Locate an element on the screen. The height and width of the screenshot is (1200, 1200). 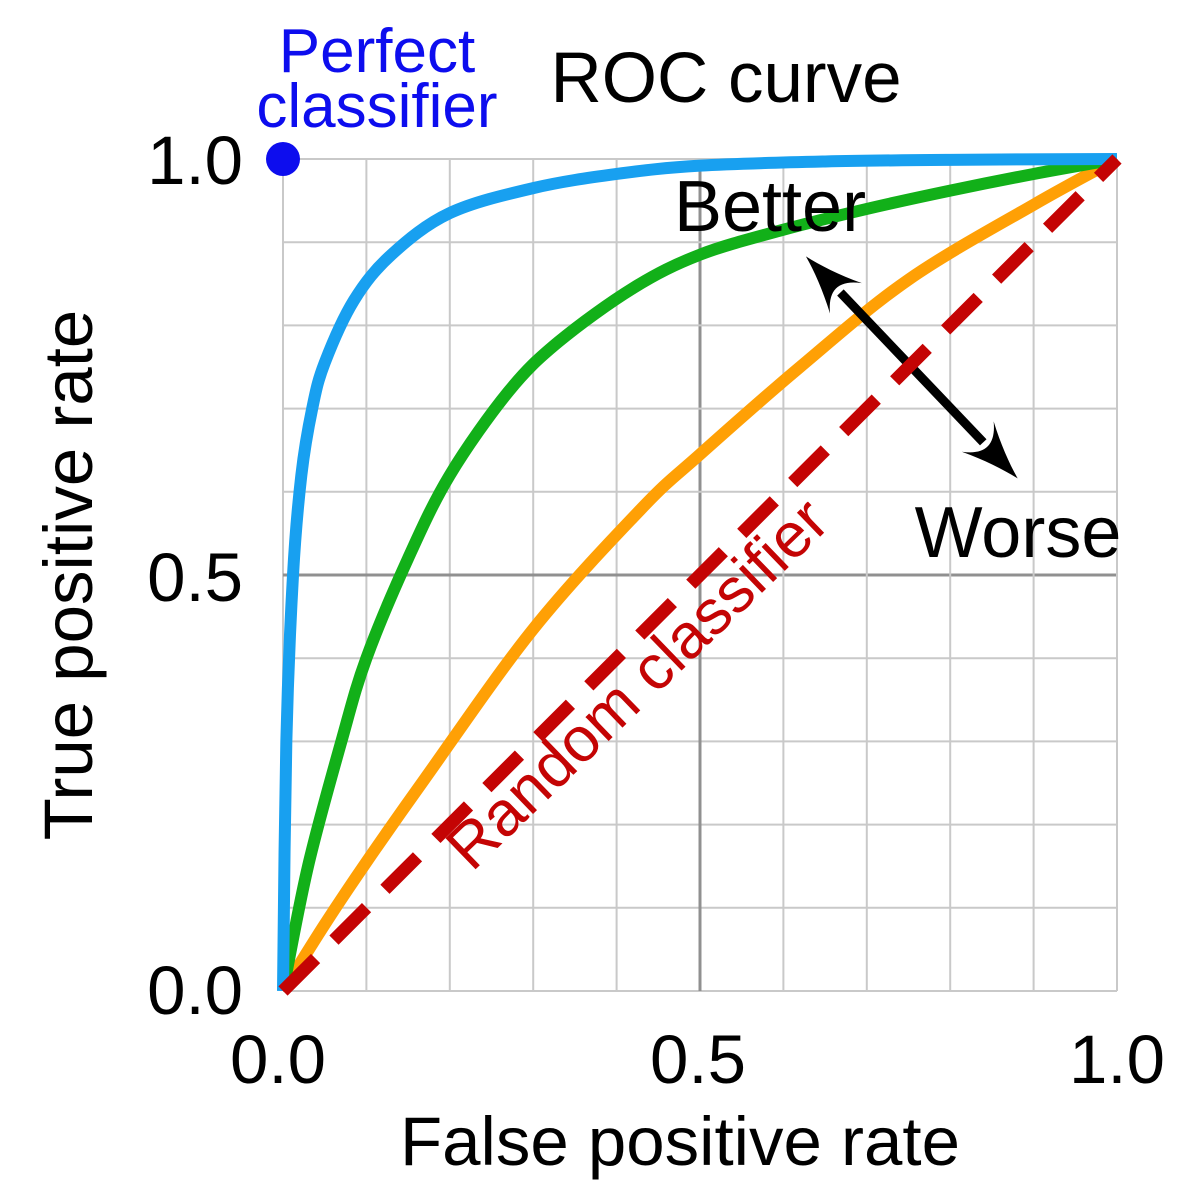
perfect-classifier-point is located at coordinates (283, 159).